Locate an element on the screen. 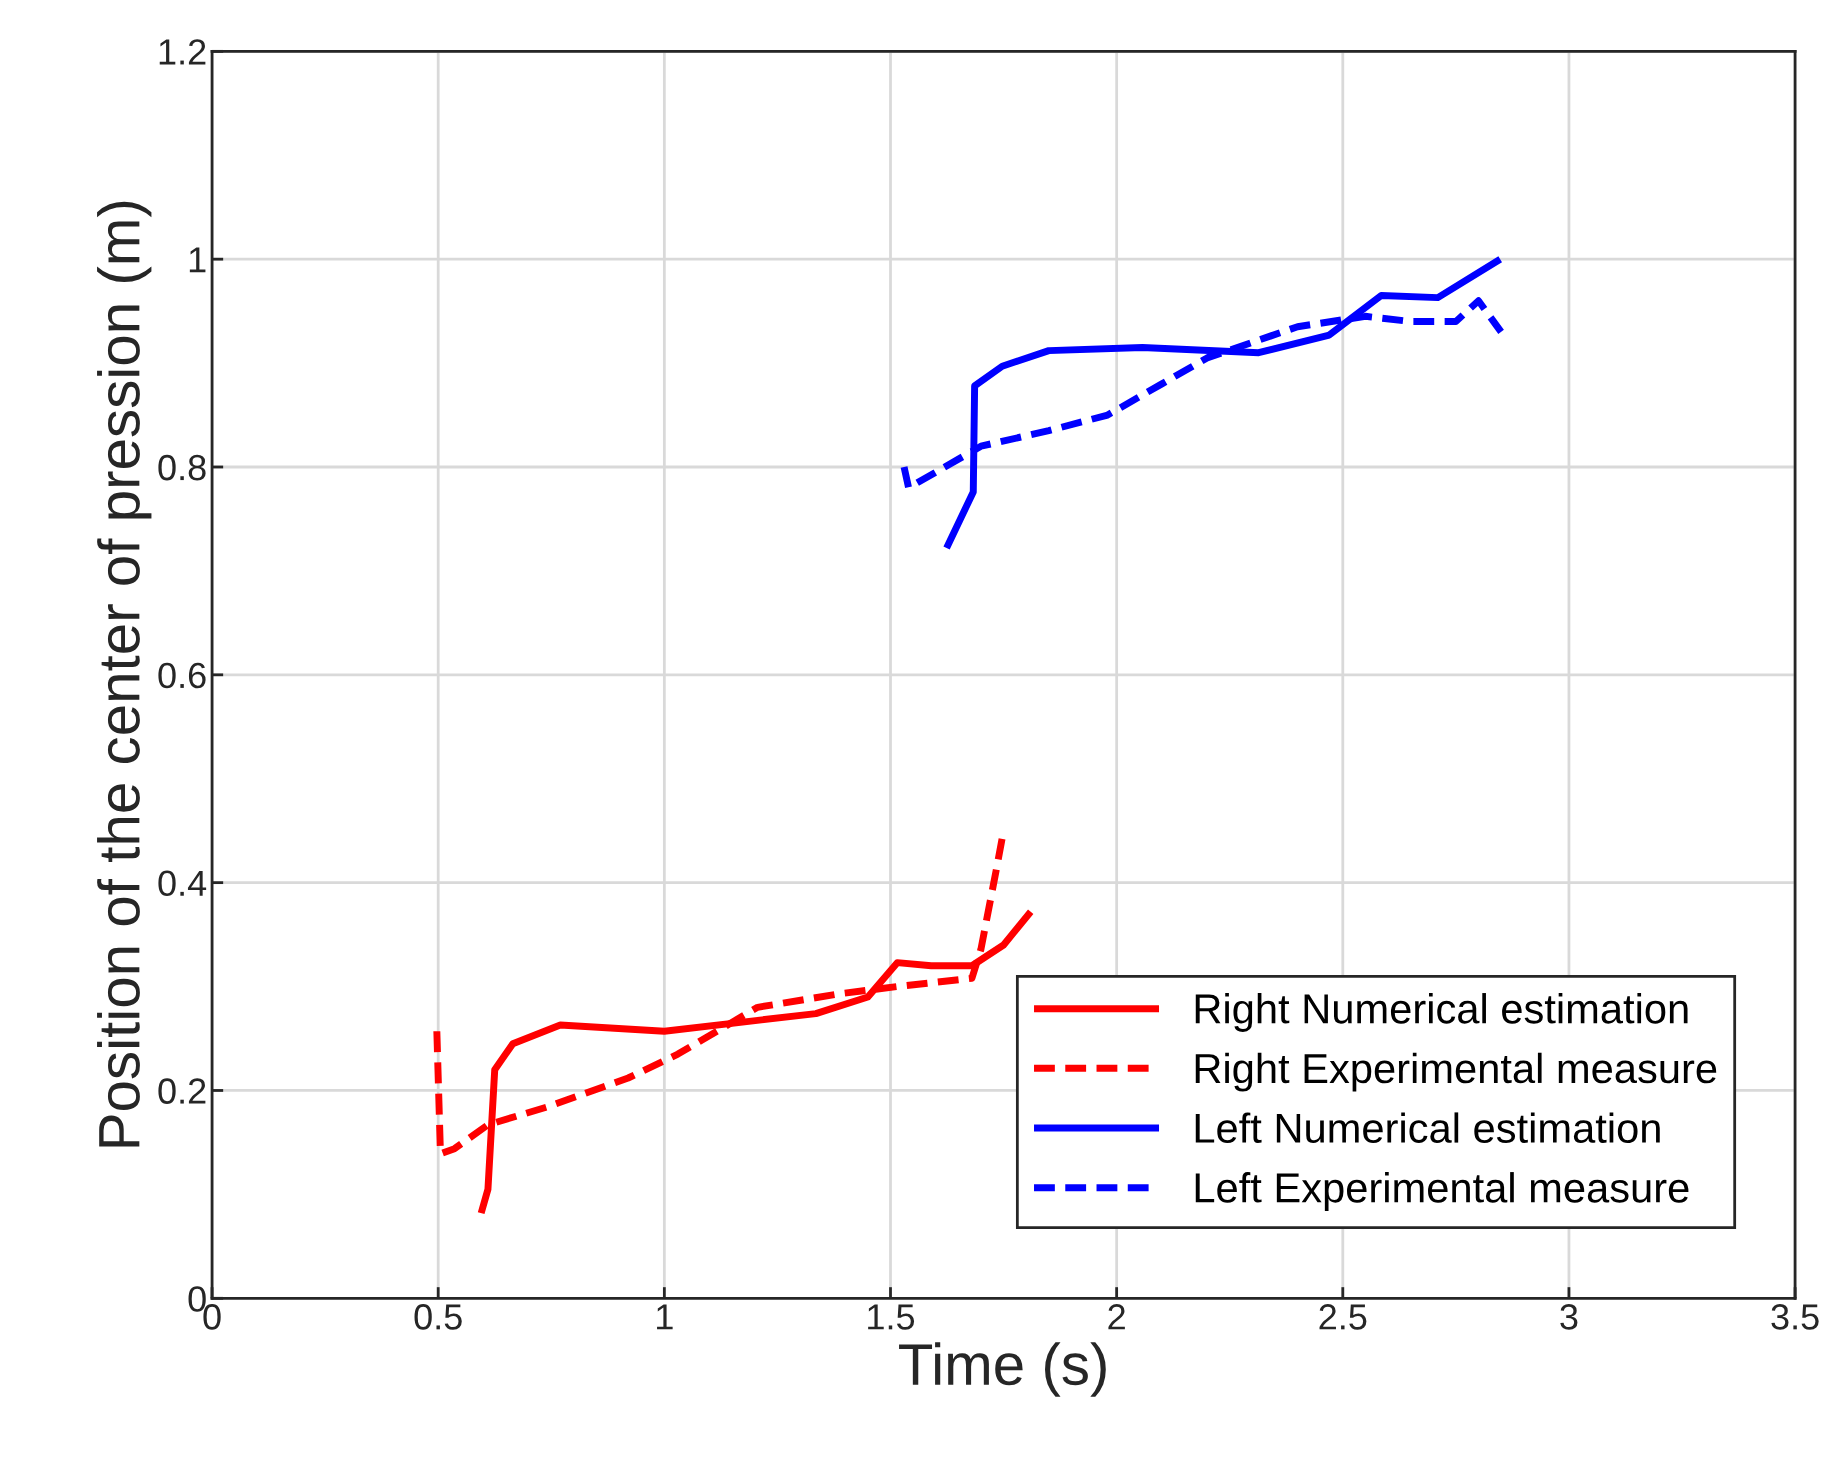 The width and height of the screenshot is (1828, 1467). y-tick-label: 0.2 is located at coordinates (182, 1091).